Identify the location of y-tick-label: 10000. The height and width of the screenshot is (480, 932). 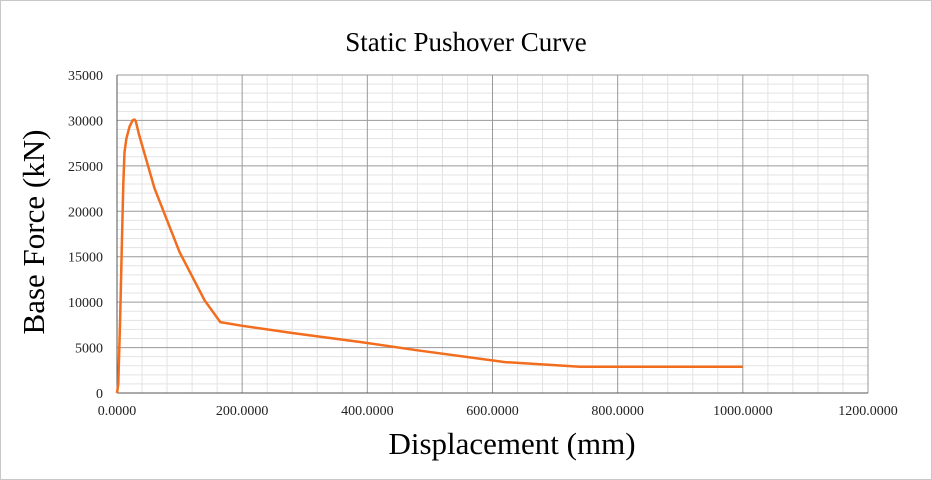
(85, 303).